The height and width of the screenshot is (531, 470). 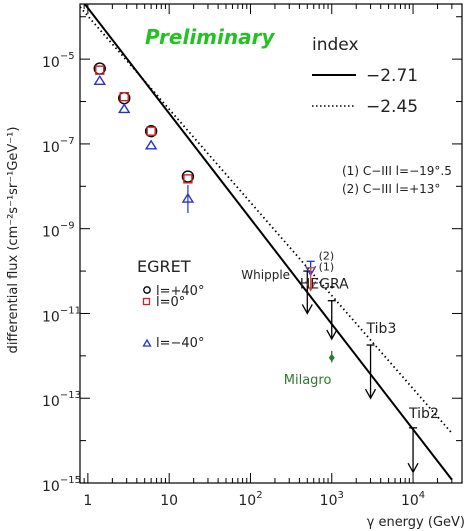 I want to click on x-tick-label: 1, so click(x=87, y=501).